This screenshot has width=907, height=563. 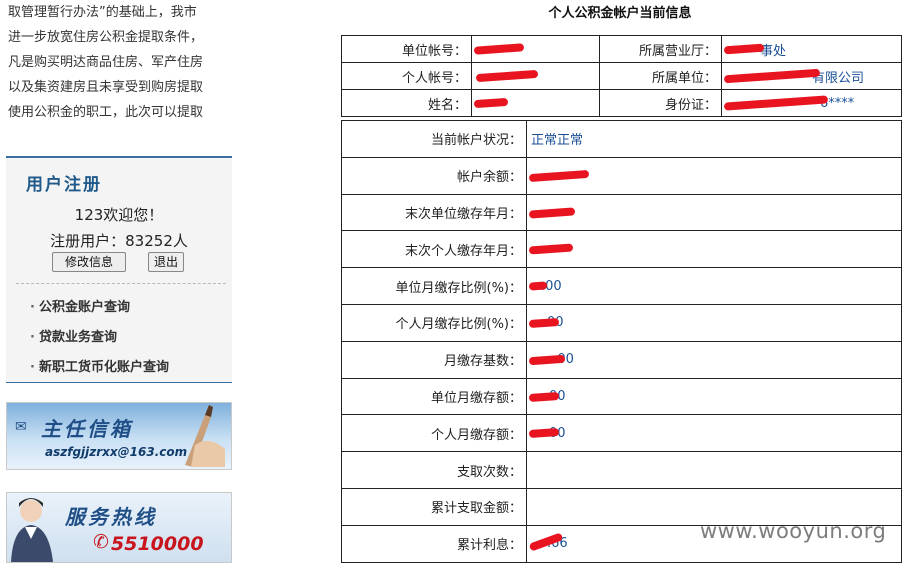 I want to click on row-label: 个人月缴存比例(%)：, so click(x=434, y=322).